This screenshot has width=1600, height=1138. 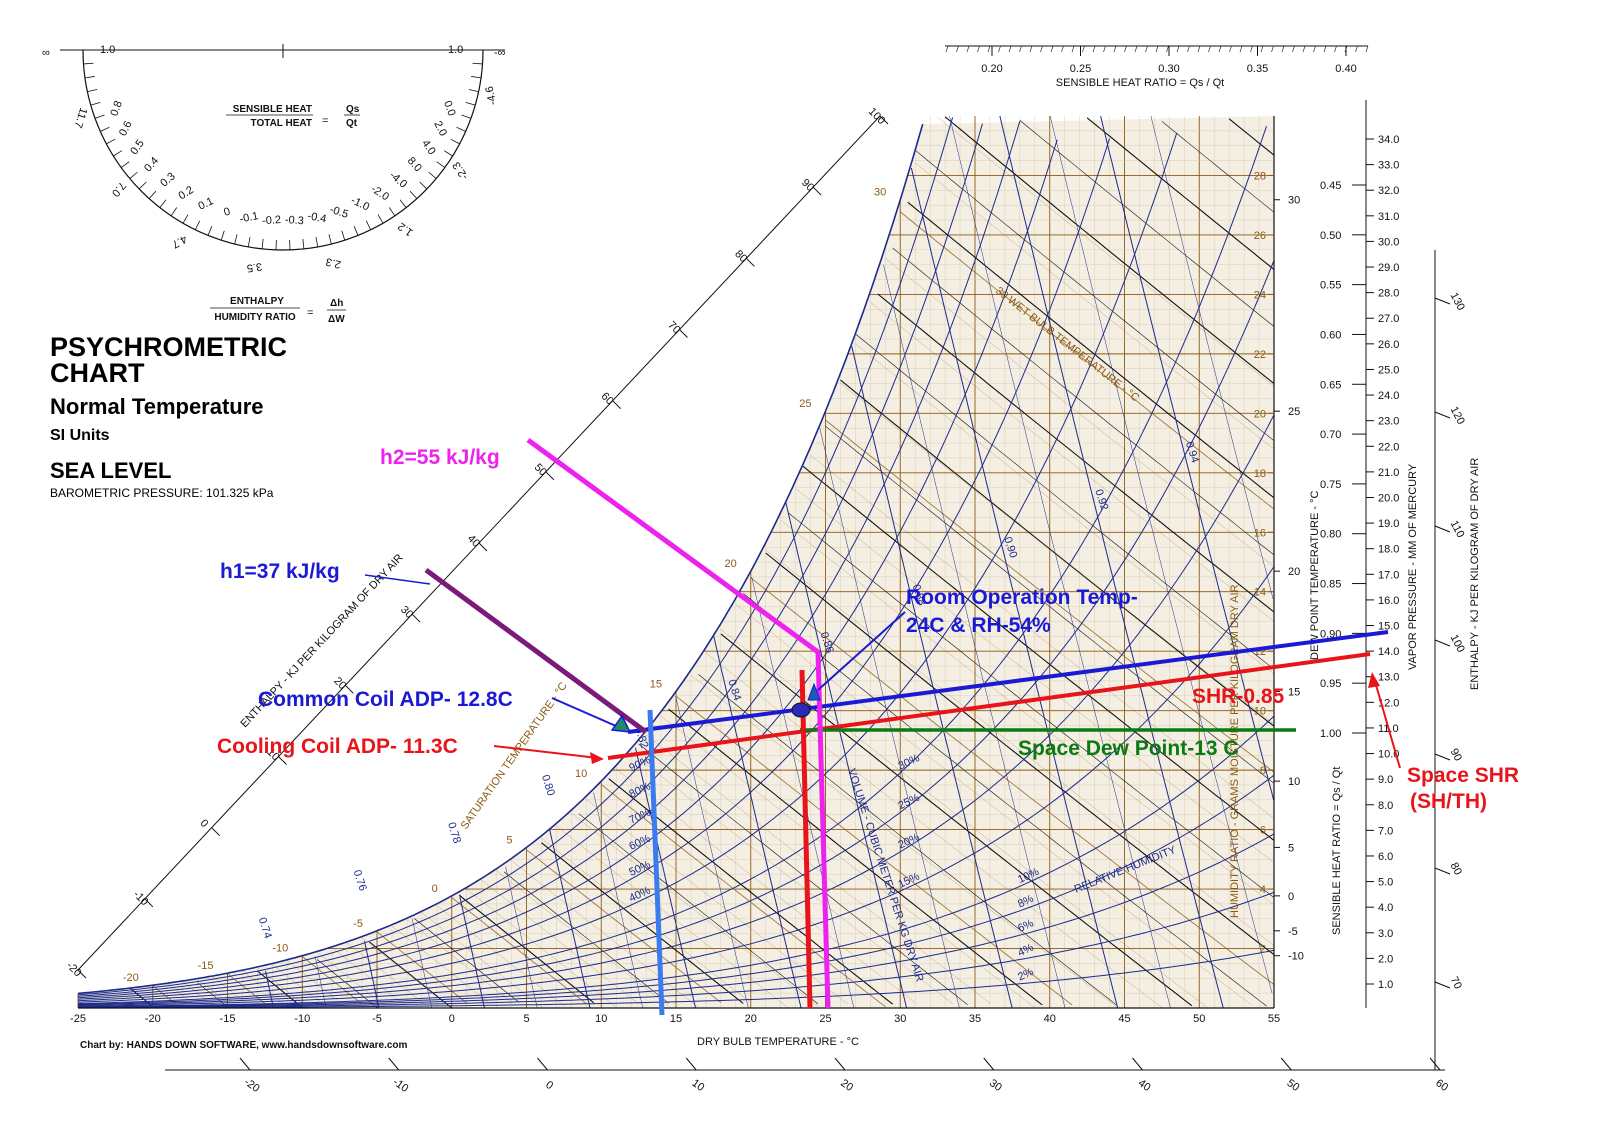 I want to click on room-shr-line, so click(x=1008, y=682).